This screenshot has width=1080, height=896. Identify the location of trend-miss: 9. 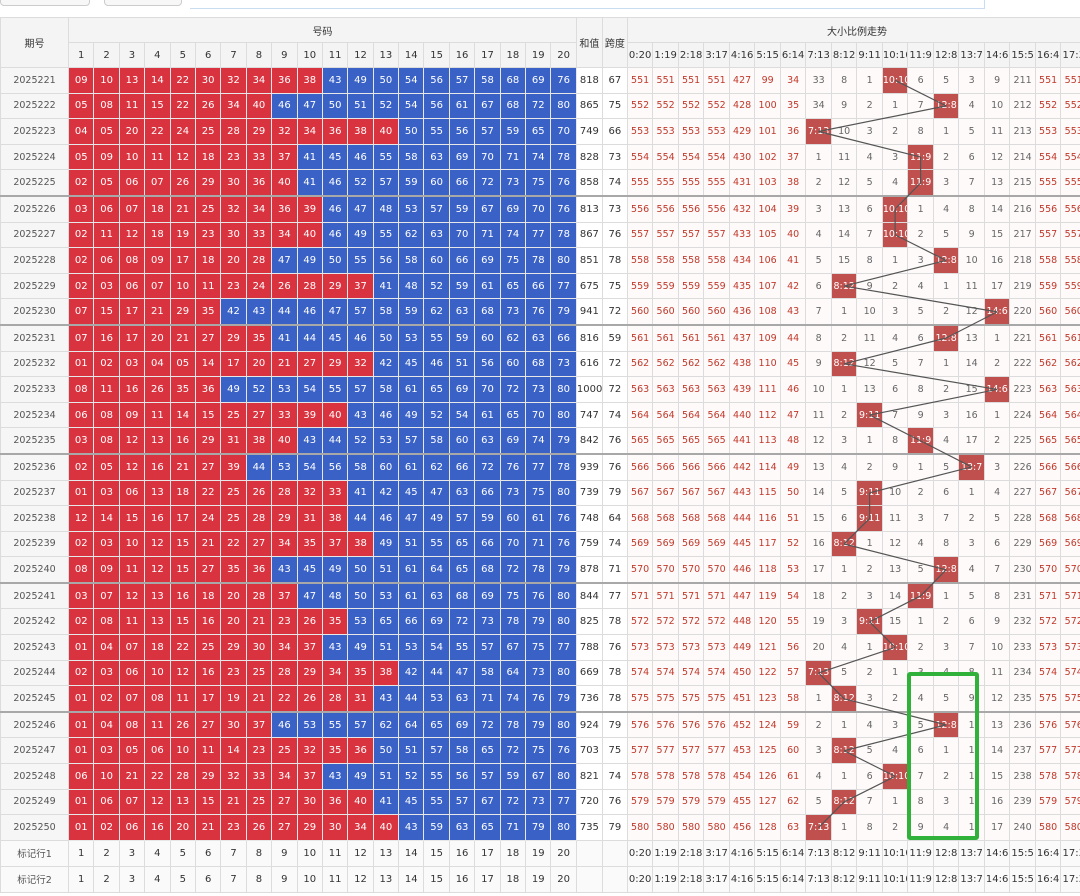
(997, 80).